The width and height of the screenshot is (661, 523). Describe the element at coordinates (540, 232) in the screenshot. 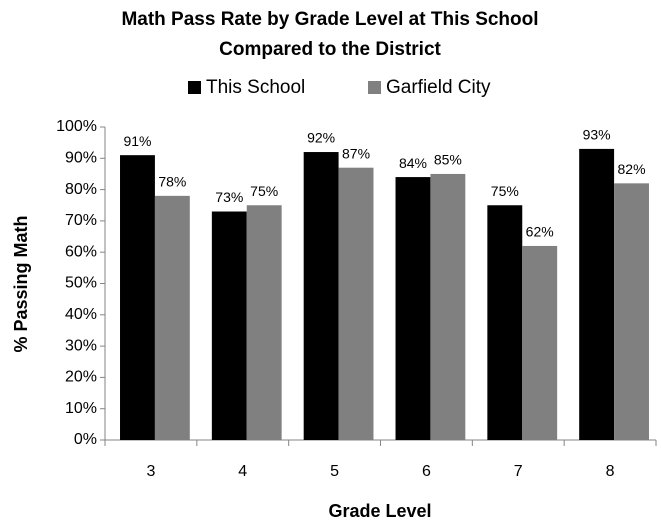

I see `data-label: 62%` at that location.